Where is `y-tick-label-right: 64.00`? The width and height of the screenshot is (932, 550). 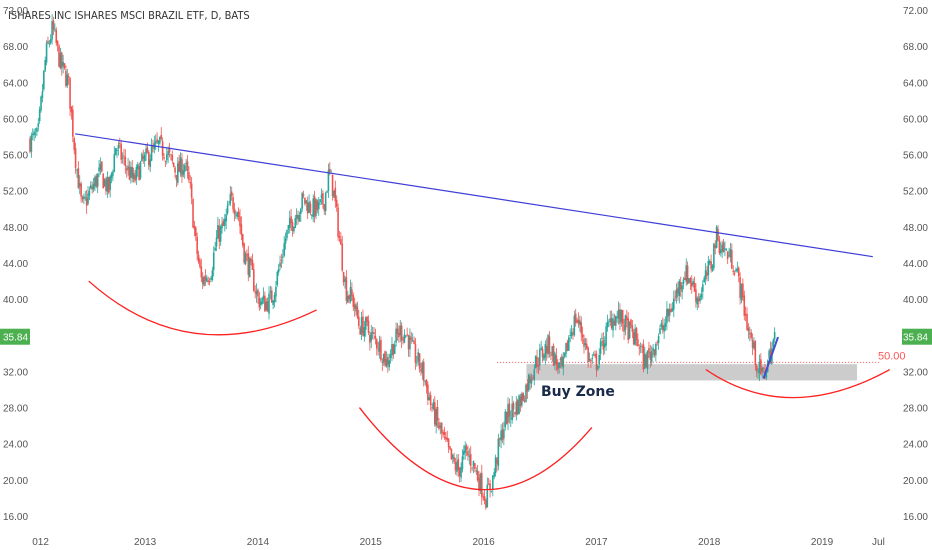
y-tick-label-right: 64.00 is located at coordinates (915, 83).